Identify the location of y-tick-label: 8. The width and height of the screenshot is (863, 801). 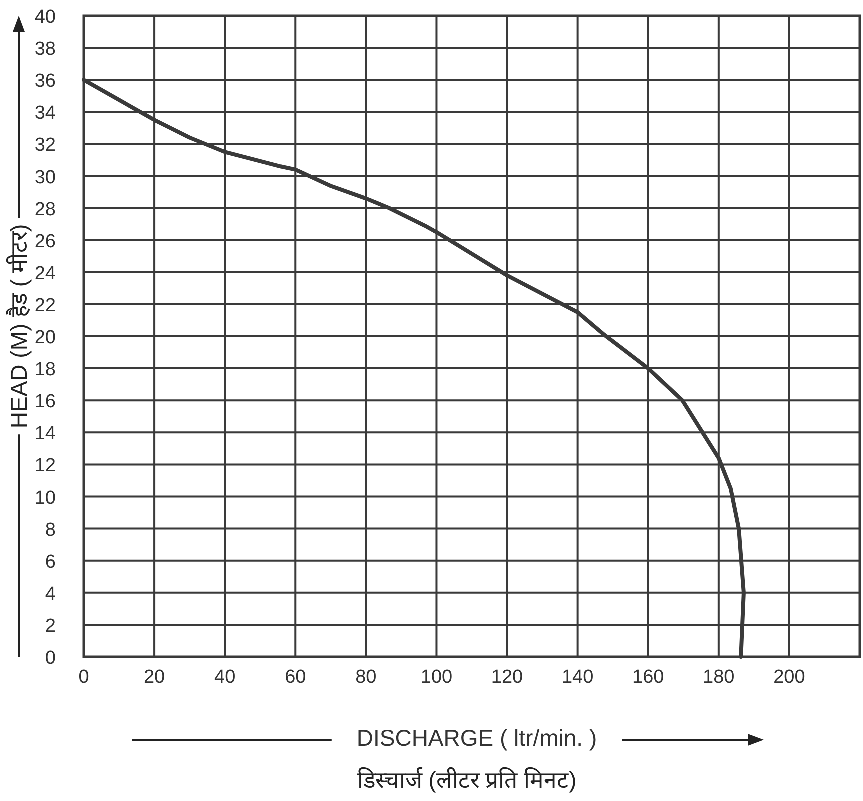
(50, 530).